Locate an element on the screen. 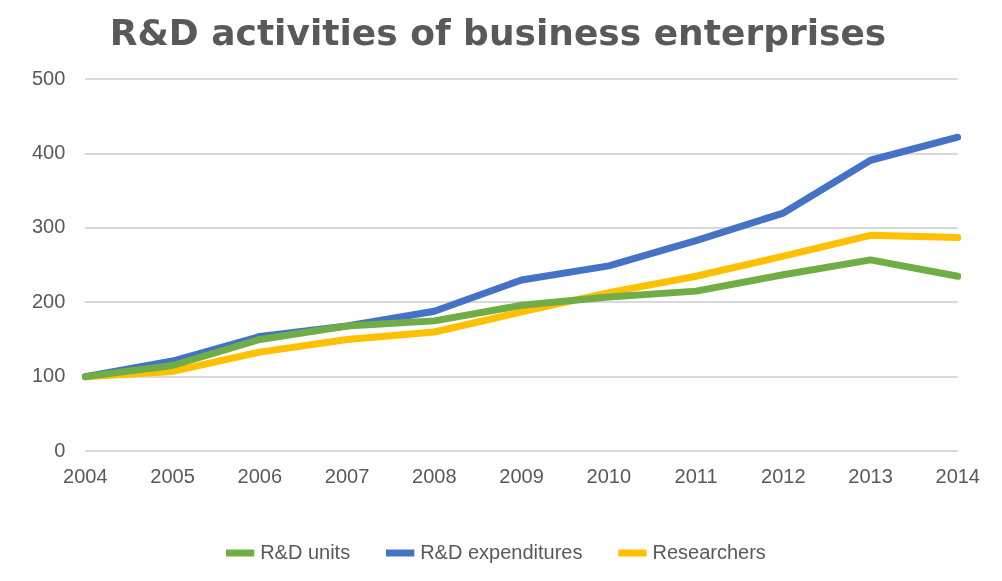 This screenshot has width=1002, height=581. x-tick-label: 2011 is located at coordinates (696, 475).